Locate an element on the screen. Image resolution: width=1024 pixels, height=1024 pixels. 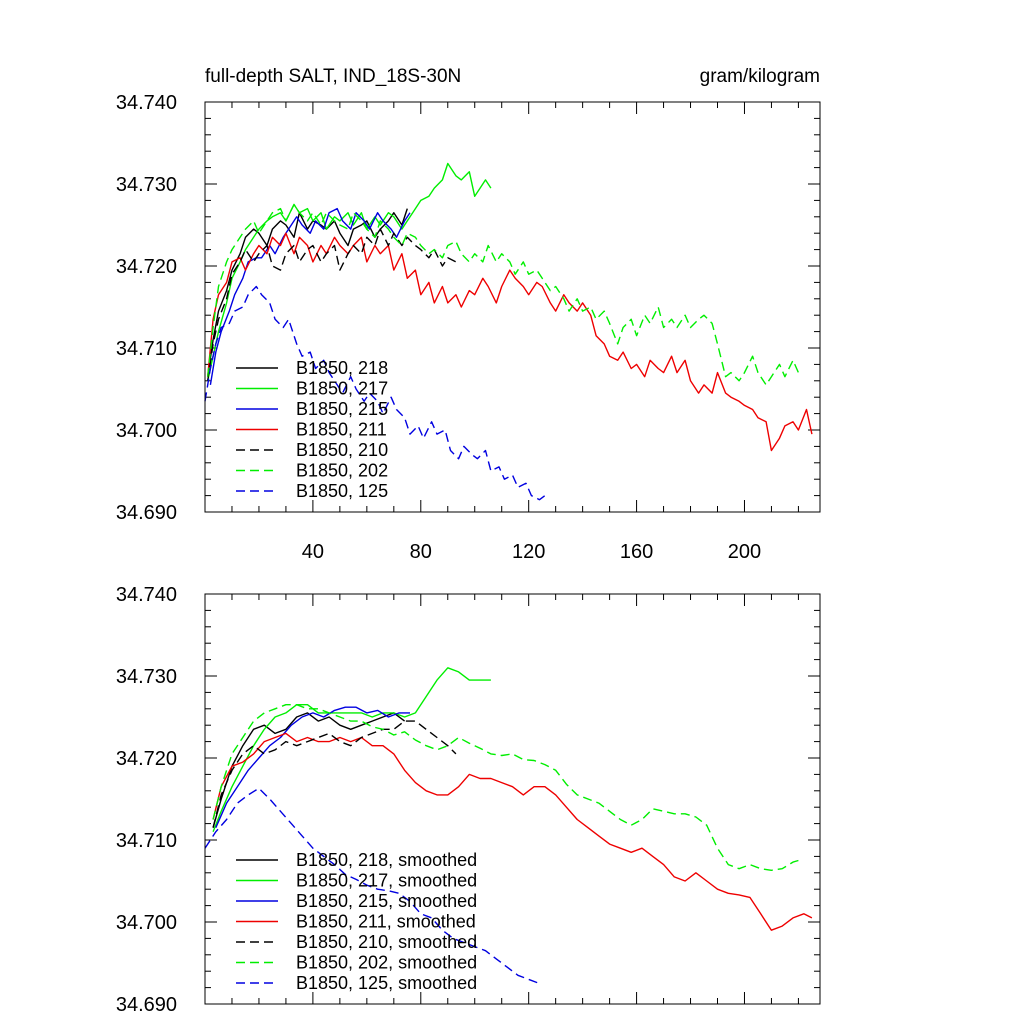
x-tick-label: 80 is located at coordinates (421, 552).